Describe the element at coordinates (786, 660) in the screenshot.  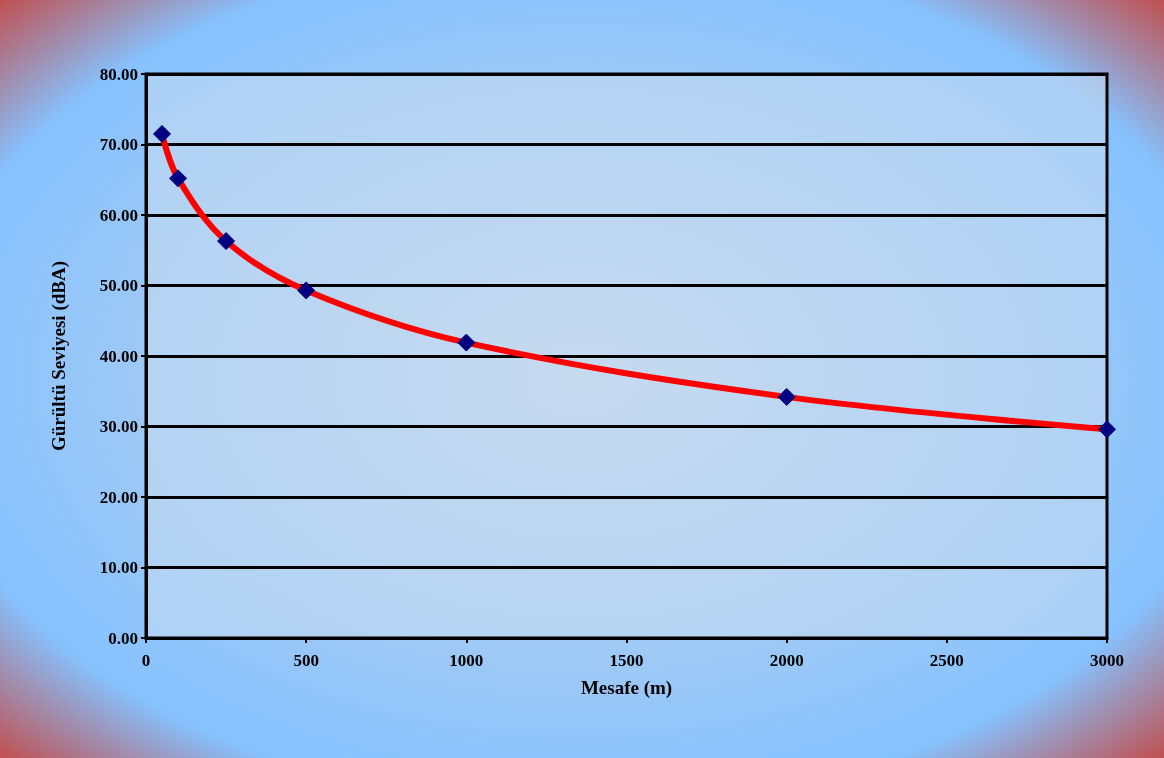
I see `x-tick-label: 2000` at that location.